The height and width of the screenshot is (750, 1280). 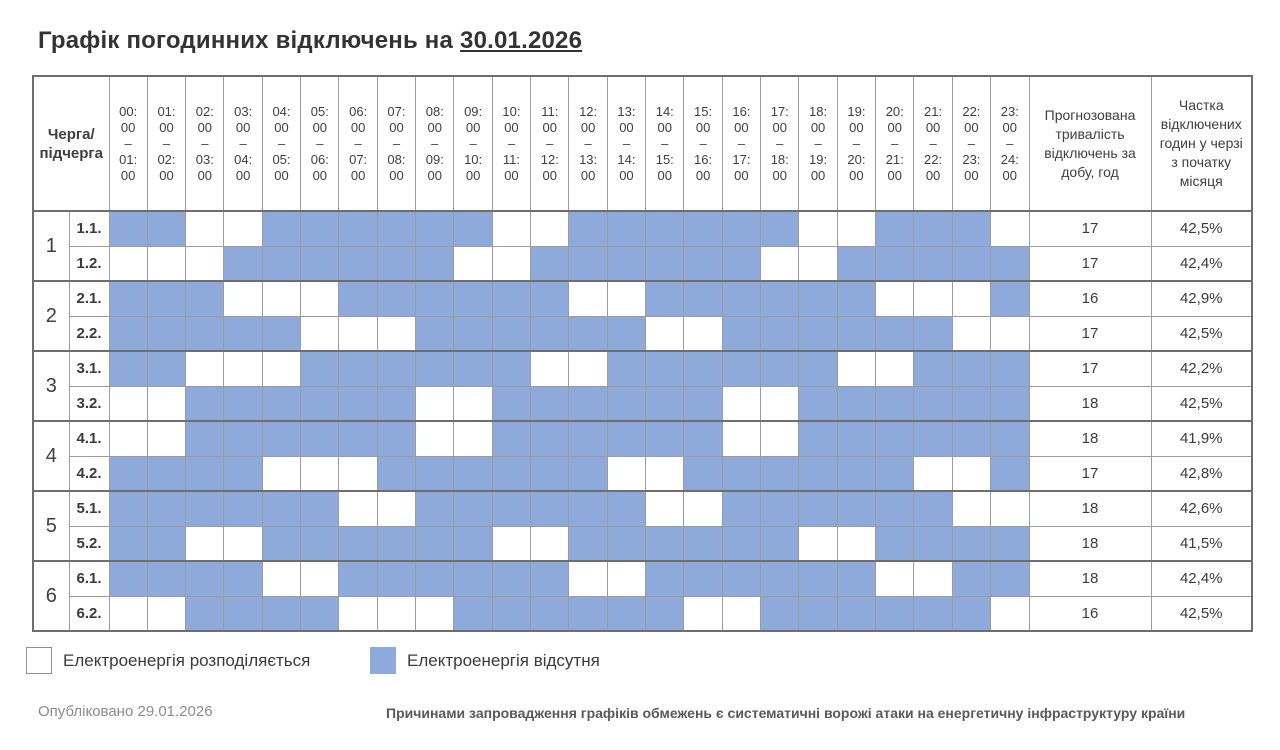 I want to click on schedule-row: 3 3.1. 17 42,2%, so click(x=642, y=386).